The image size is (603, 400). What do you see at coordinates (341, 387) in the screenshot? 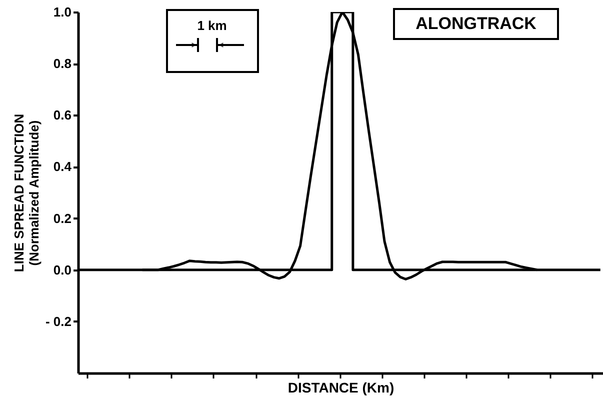
I see `x-axis-title: DISTANCE (Km)` at bounding box center [341, 387].